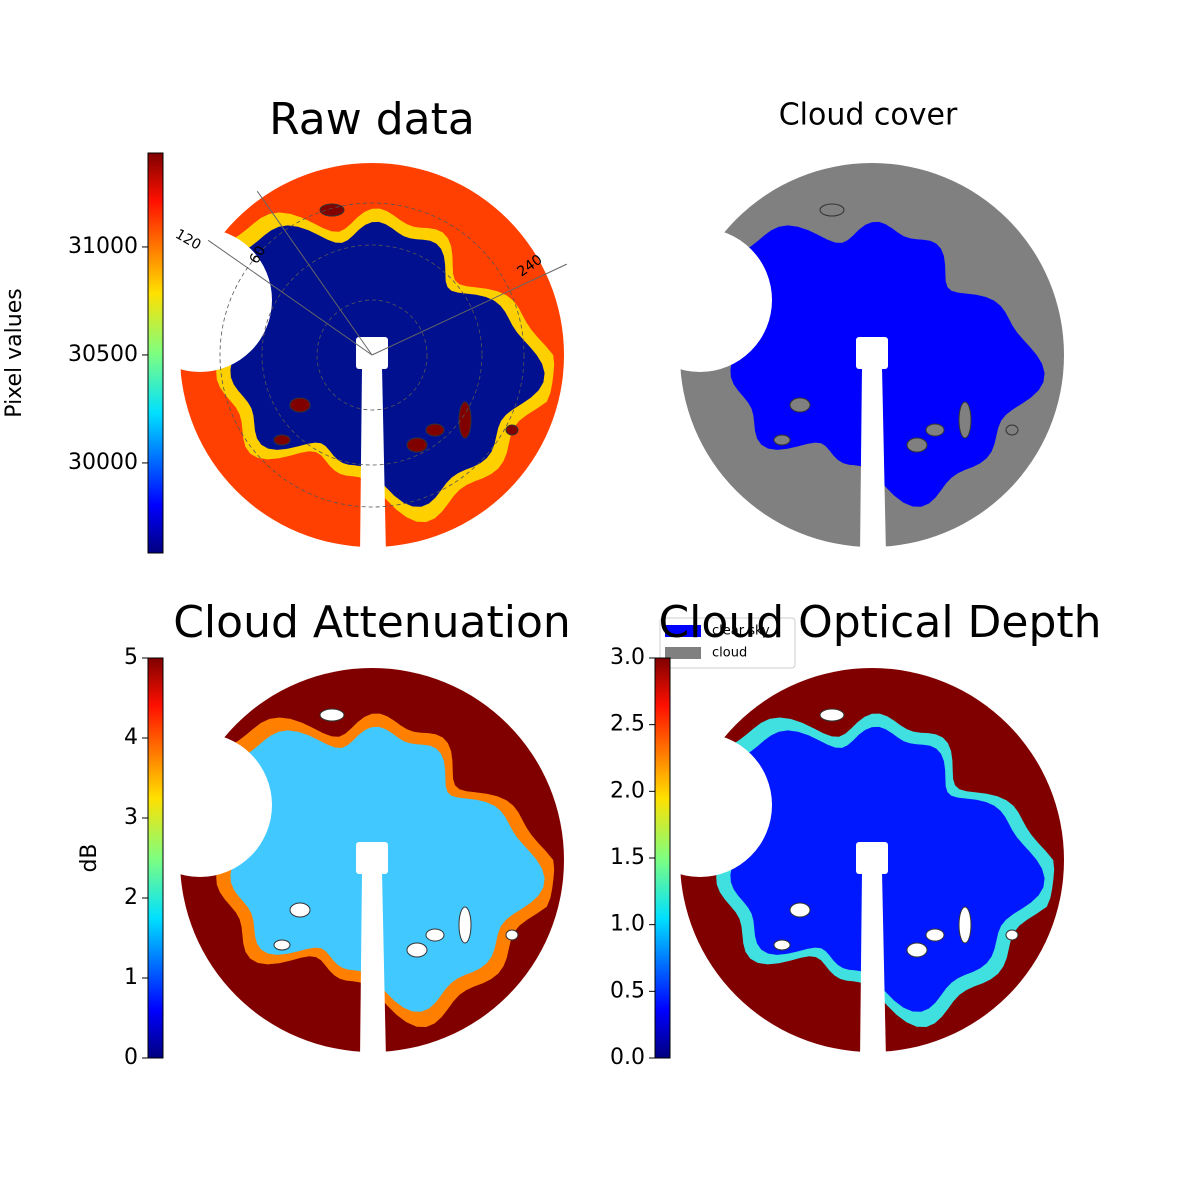 This screenshot has width=1200, height=1200. I want to click on colorbar-tick-label: 31000, so click(103, 246).